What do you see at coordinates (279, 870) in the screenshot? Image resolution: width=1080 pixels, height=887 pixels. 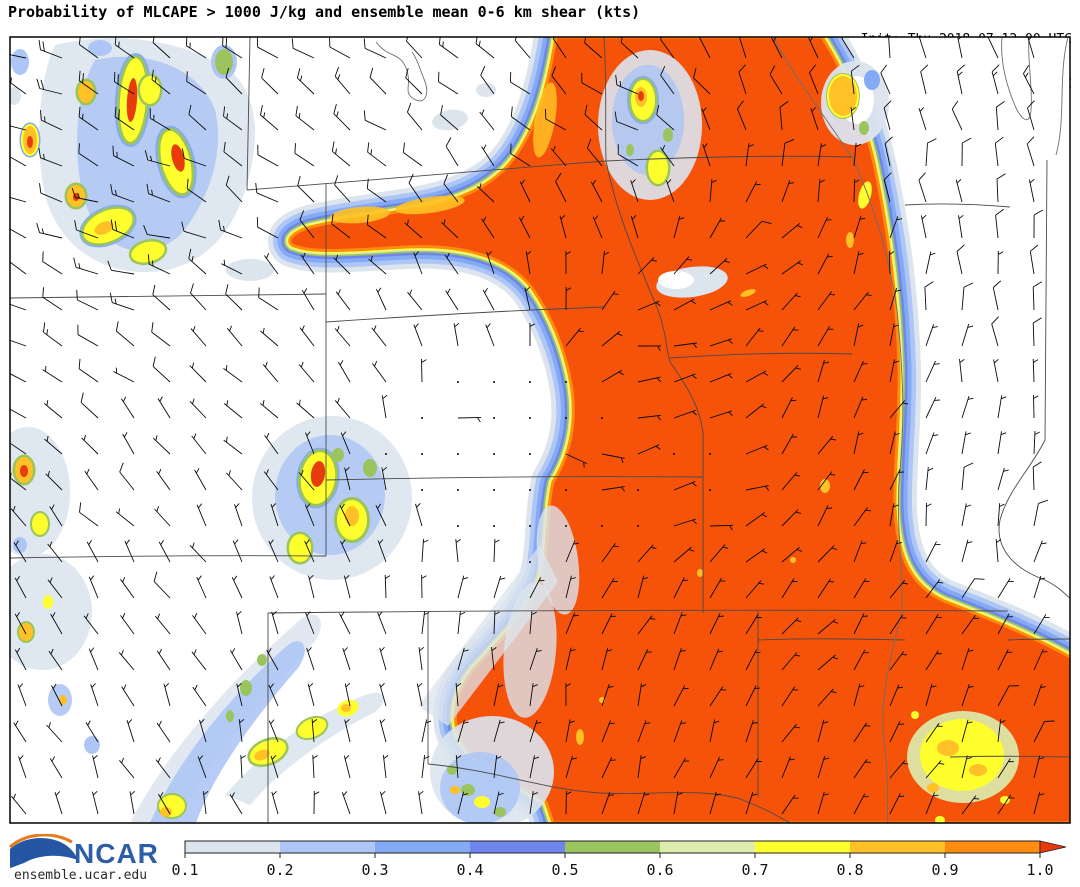 I see `colorbar-tick-label: 0.2` at bounding box center [279, 870].